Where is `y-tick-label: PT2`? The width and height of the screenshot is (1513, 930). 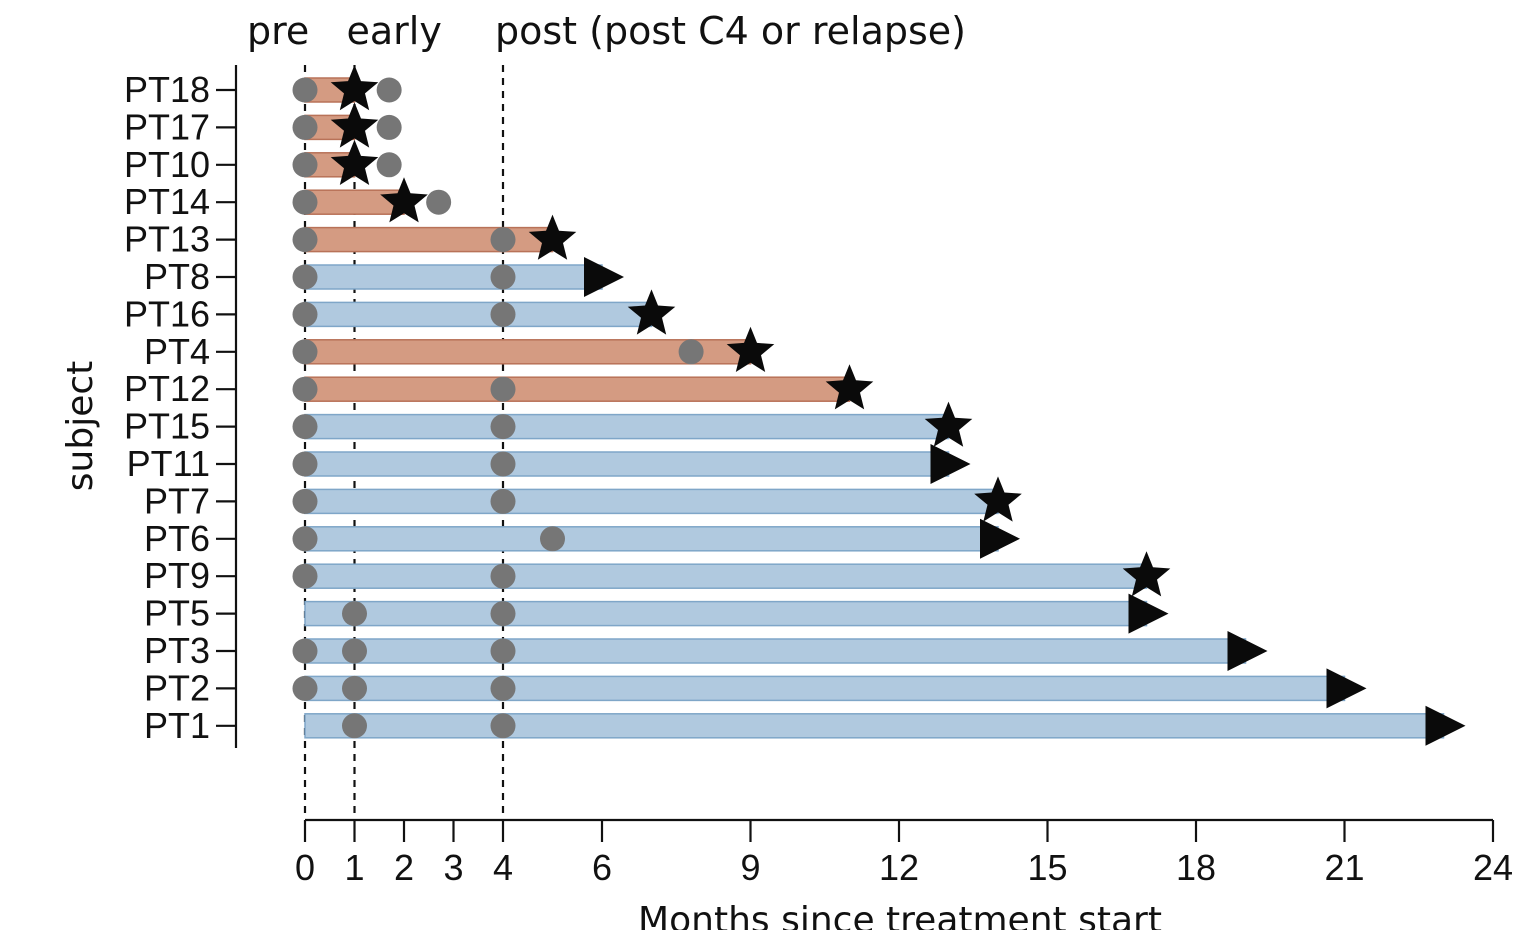
y-tick-label: PT2 is located at coordinates (177, 687).